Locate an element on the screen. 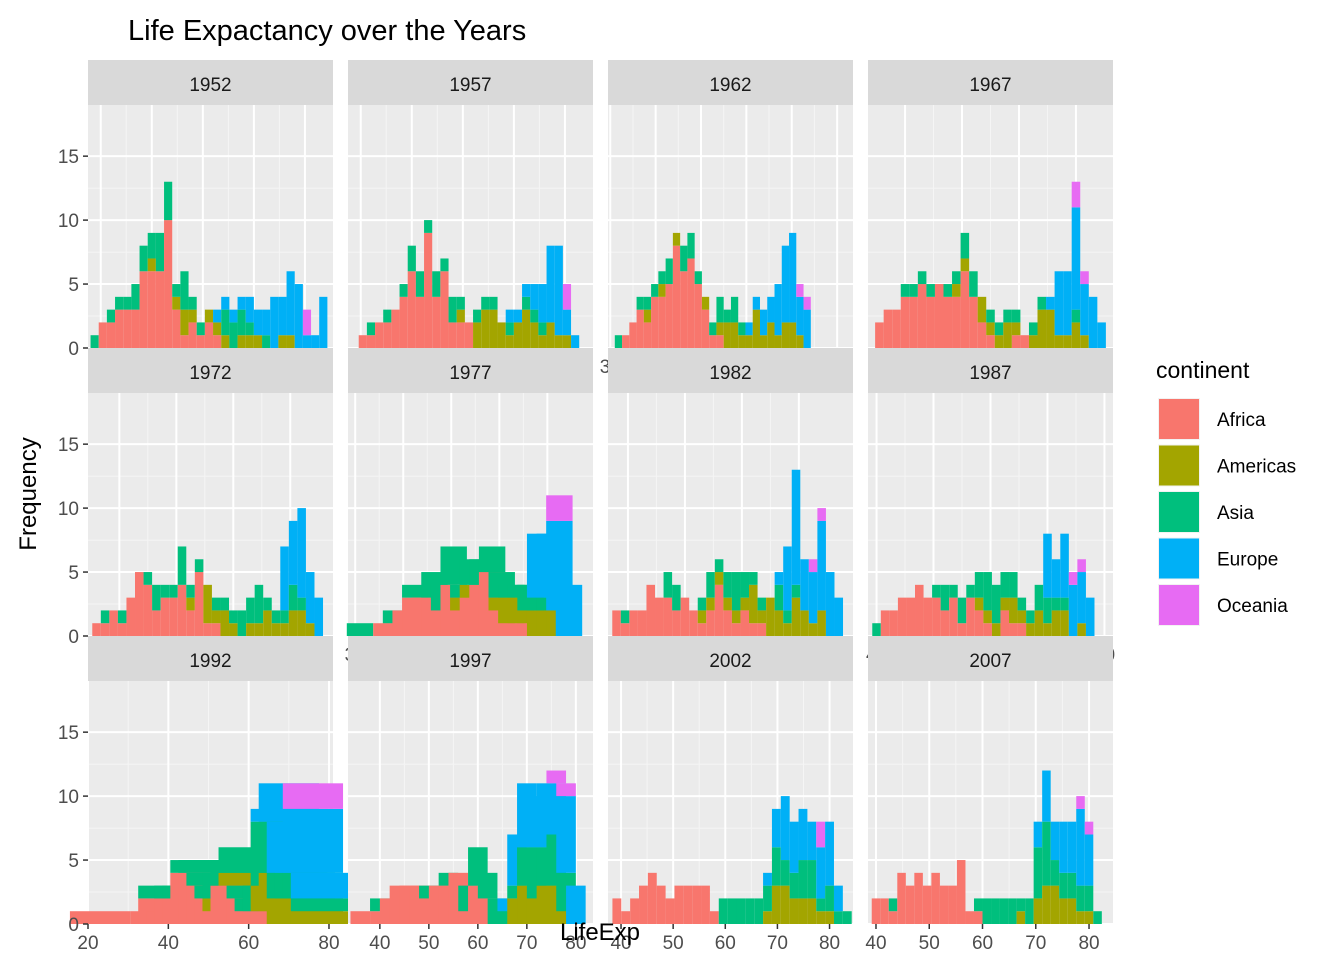 The image size is (1344, 960). x-tick-label: 80 is located at coordinates (575, 943).